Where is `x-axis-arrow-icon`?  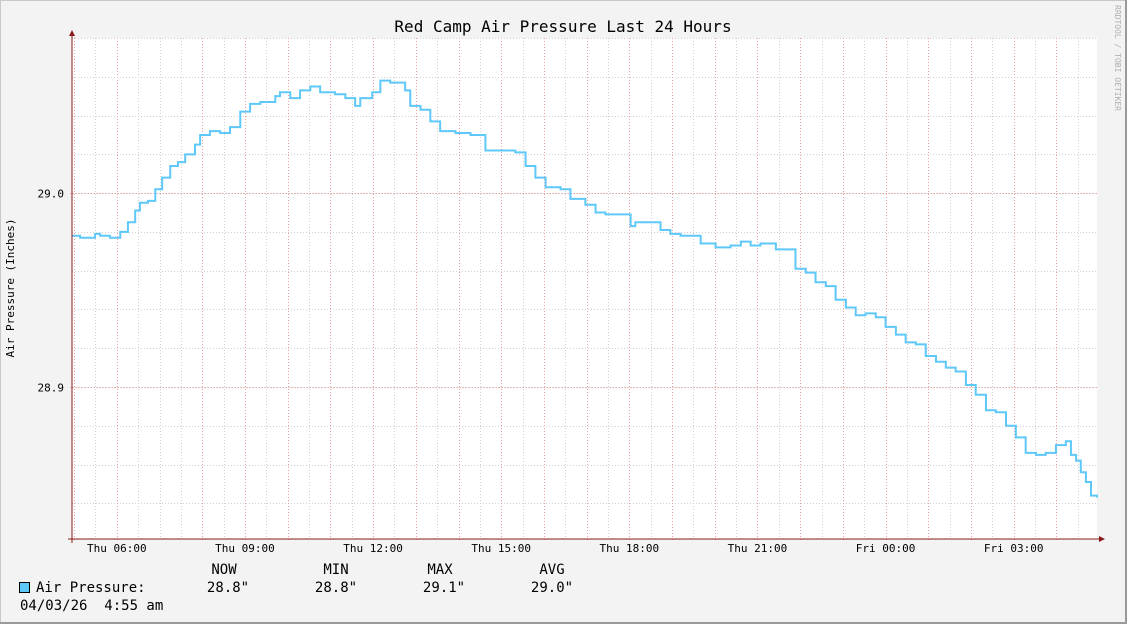 x-axis-arrow-icon is located at coordinates (1102, 539).